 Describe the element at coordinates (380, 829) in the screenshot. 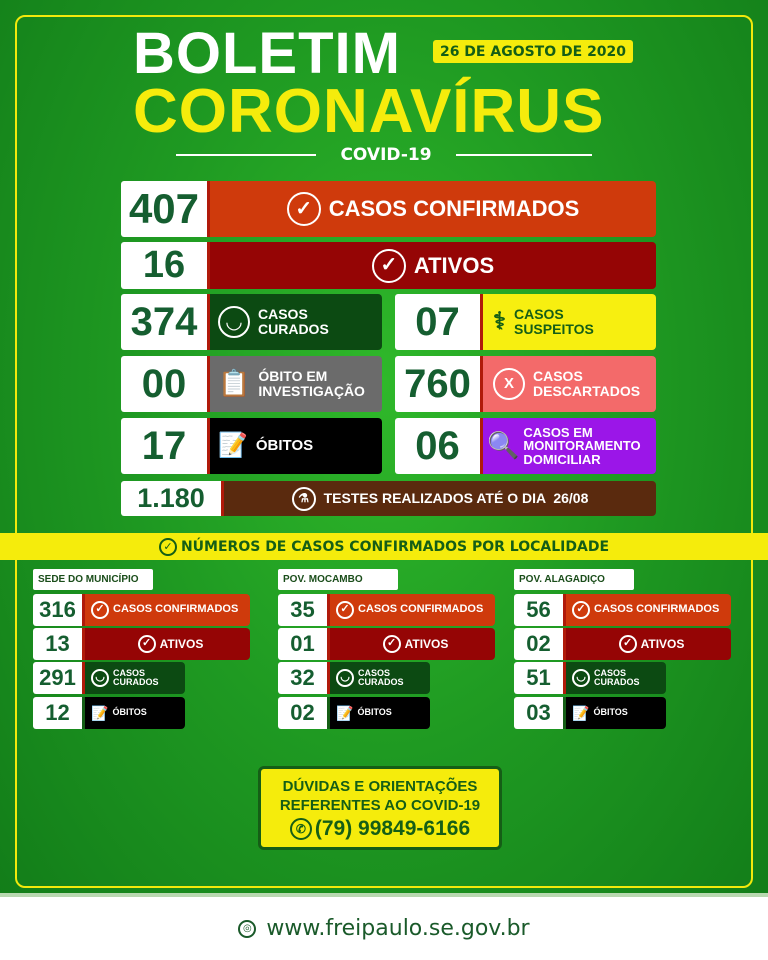

I see `contact-phone: ✆ (79) 99849-6166` at that location.